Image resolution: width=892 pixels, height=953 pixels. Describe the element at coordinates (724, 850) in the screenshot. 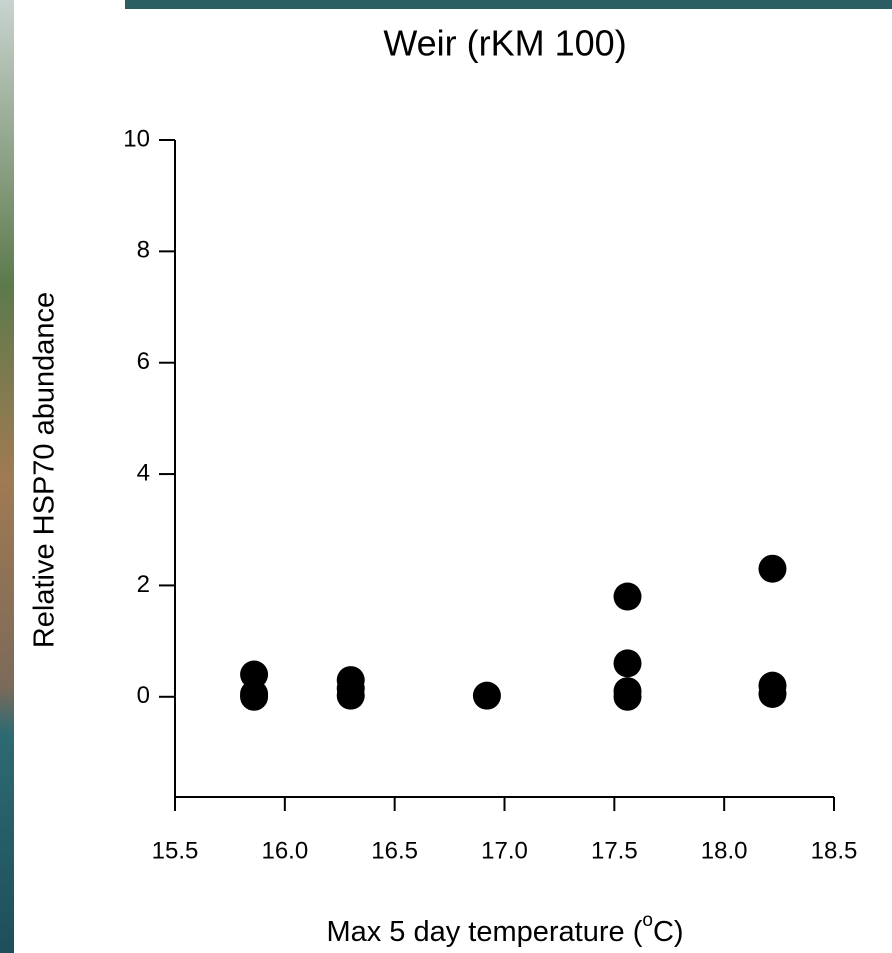

I see `x-tick-label: 18.0` at that location.